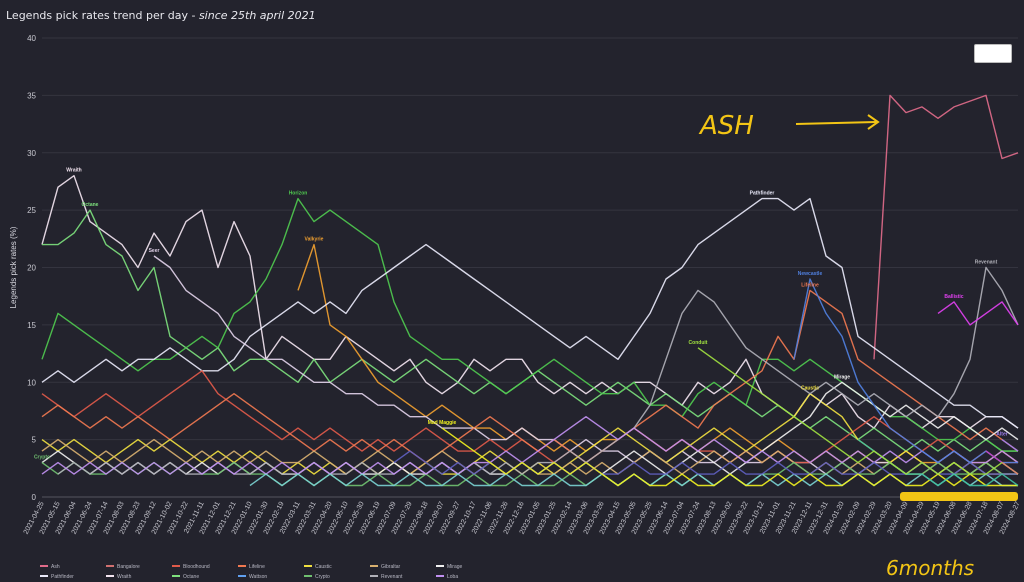 Image resolution: width=1024 pixels, height=582 pixels. What do you see at coordinates (442, 423) in the screenshot?
I see `series-label: Mad Maggie` at bounding box center [442, 423].